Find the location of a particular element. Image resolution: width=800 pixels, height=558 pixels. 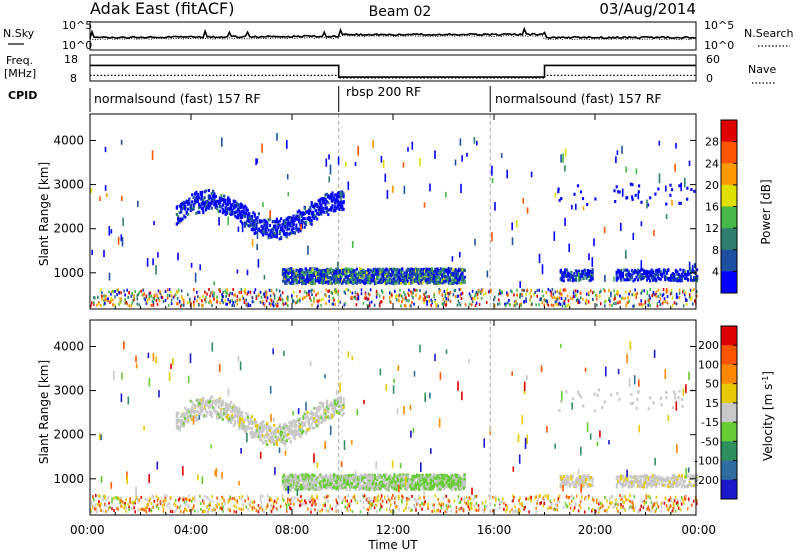

colorbar-tick-label: 24 is located at coordinates (712, 163).